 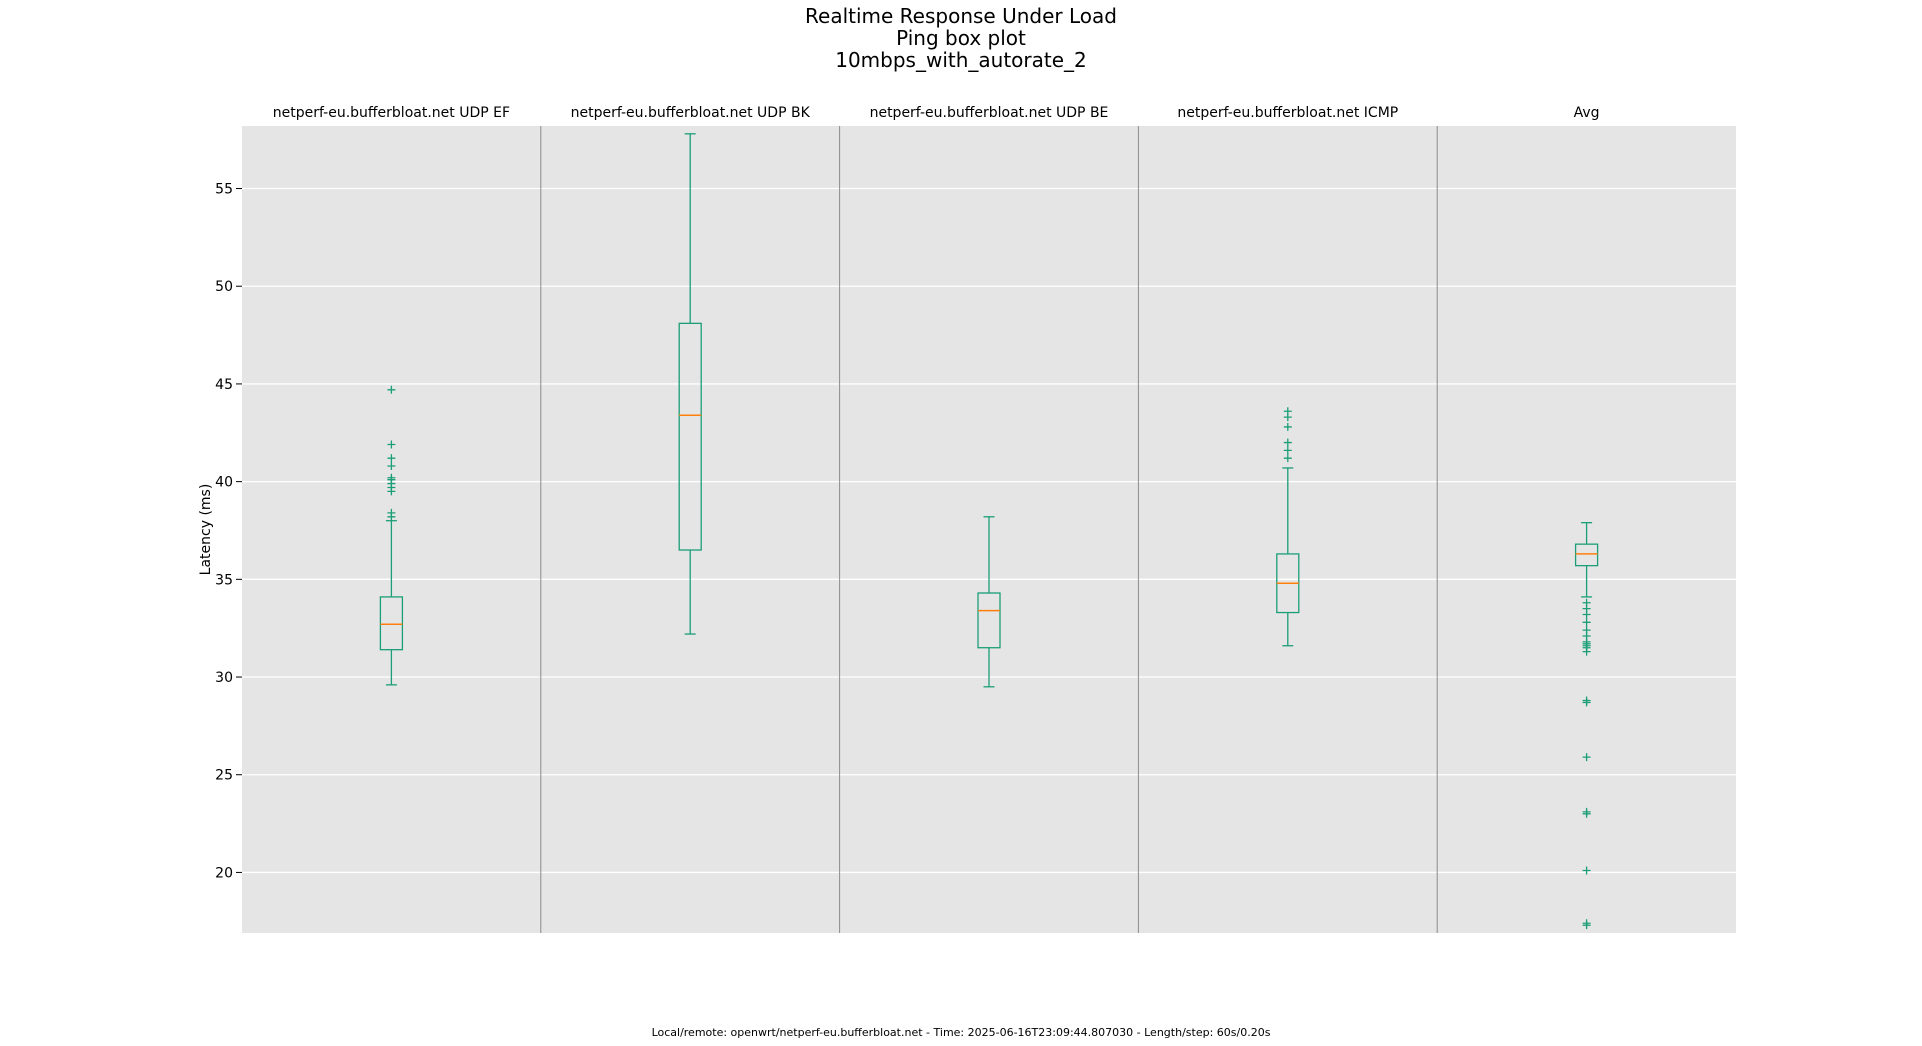 I want to click on y-tick-label: 40, so click(x=224, y=483).